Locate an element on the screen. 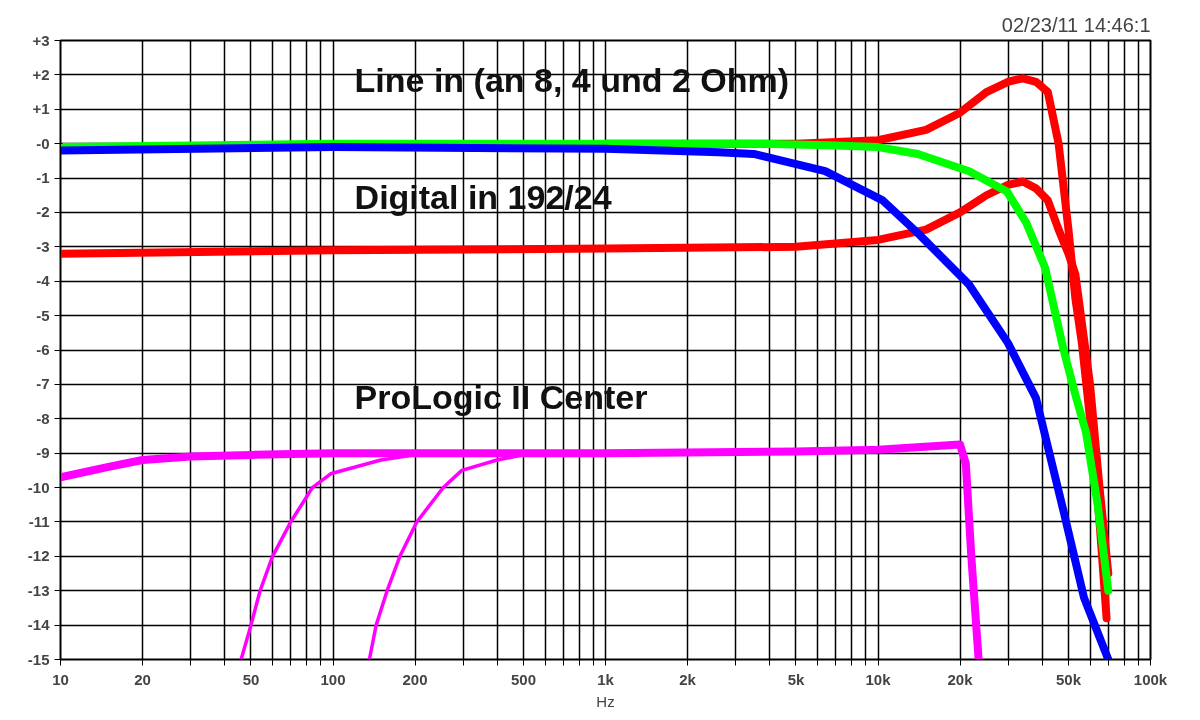  y-tick-label: -5 is located at coordinates (43, 315).